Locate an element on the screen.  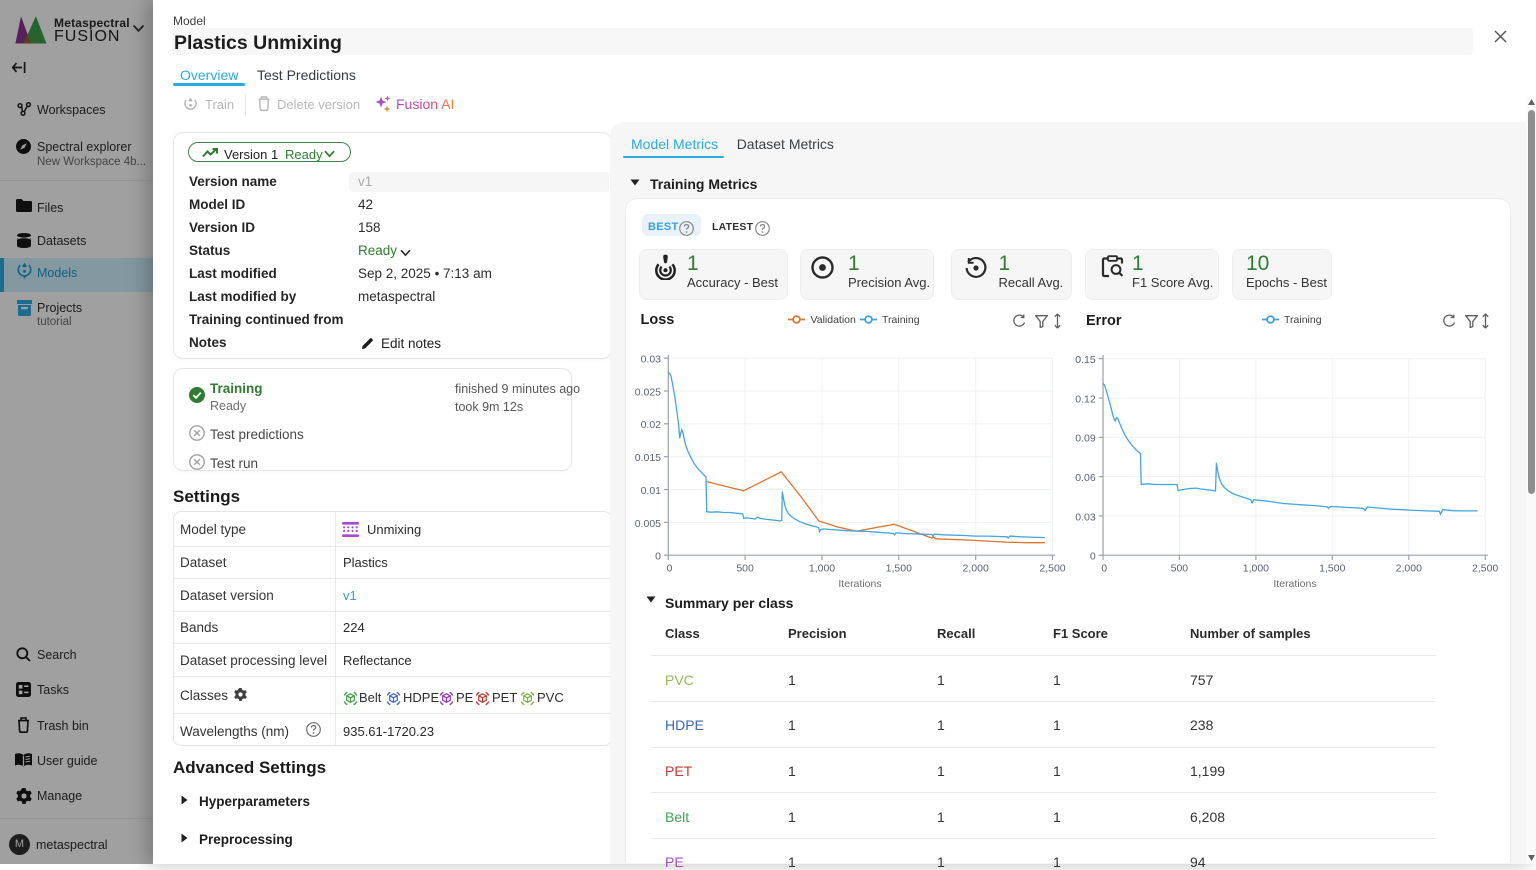
svg-text: 0.01 is located at coordinates (651, 491).